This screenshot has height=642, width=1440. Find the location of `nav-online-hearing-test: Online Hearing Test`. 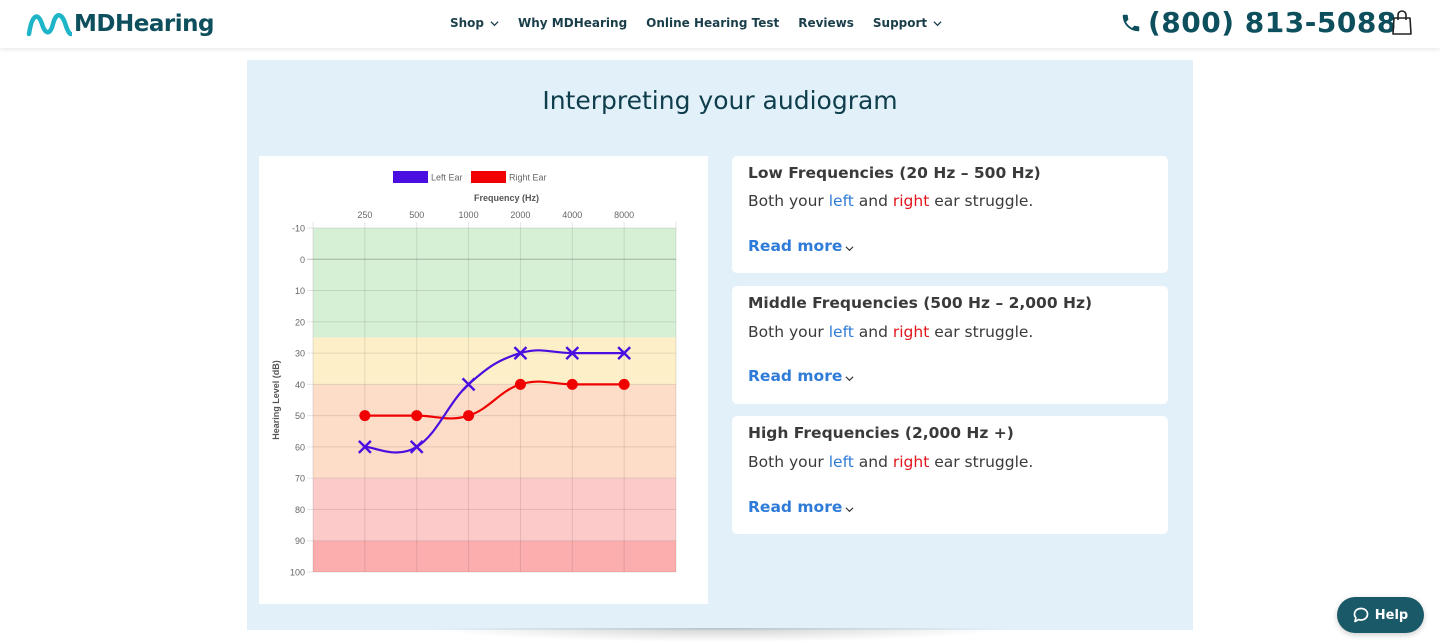

nav-online-hearing-test: Online Hearing Test is located at coordinates (712, 23).